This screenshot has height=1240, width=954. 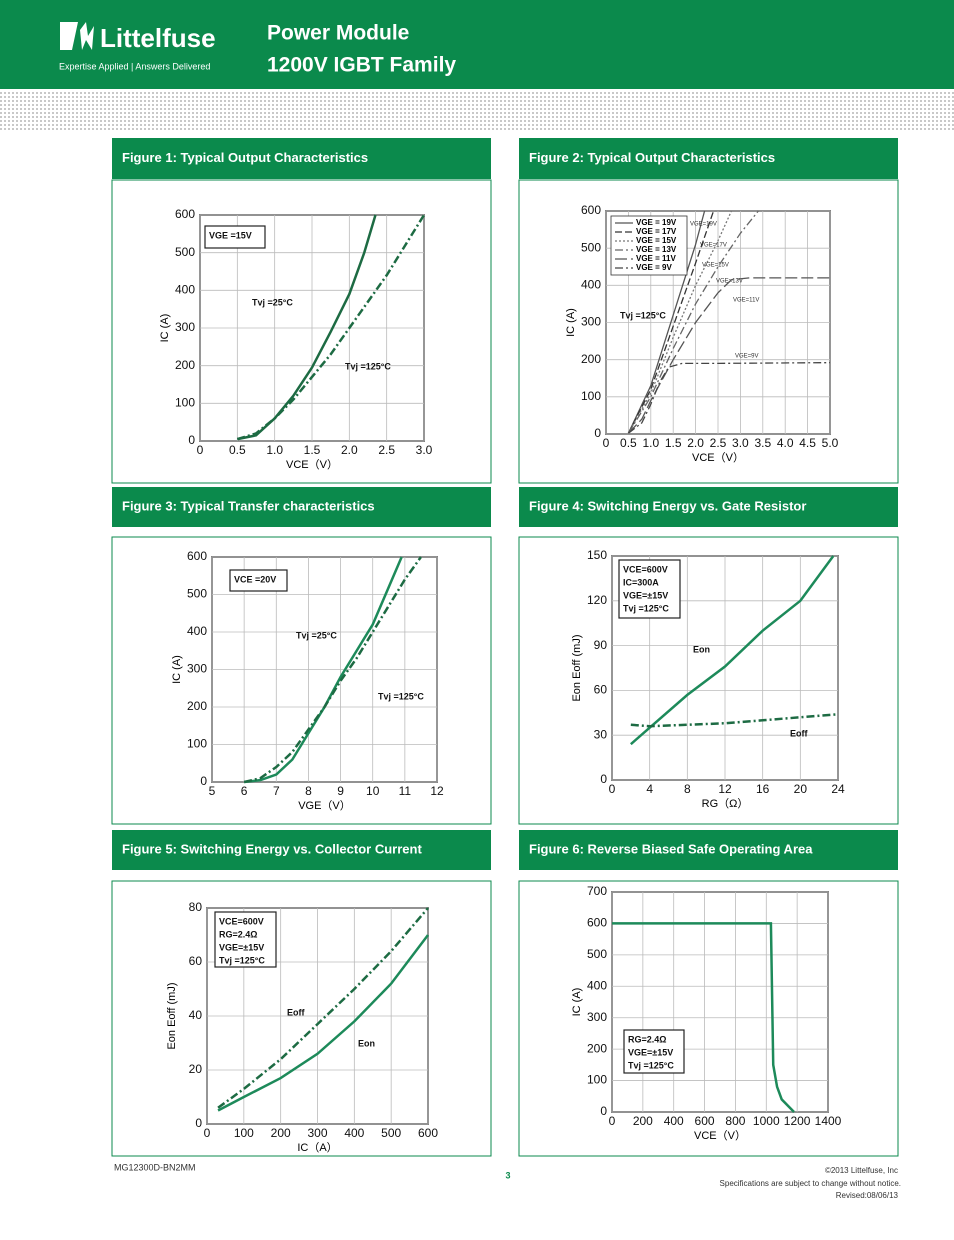 I want to click on pattern-band, so click(x=477, y=111).